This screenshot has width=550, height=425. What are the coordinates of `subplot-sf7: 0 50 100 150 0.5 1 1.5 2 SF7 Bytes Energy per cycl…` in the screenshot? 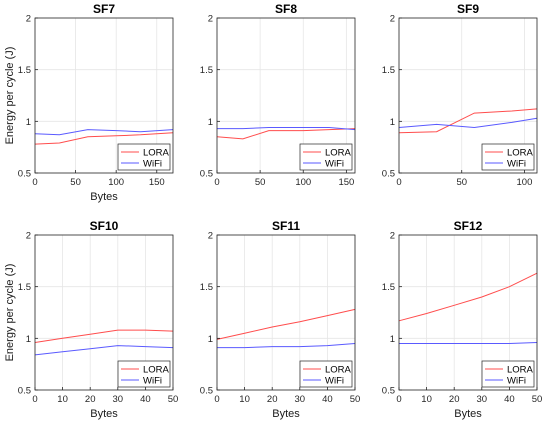 It's located at (89, 102).